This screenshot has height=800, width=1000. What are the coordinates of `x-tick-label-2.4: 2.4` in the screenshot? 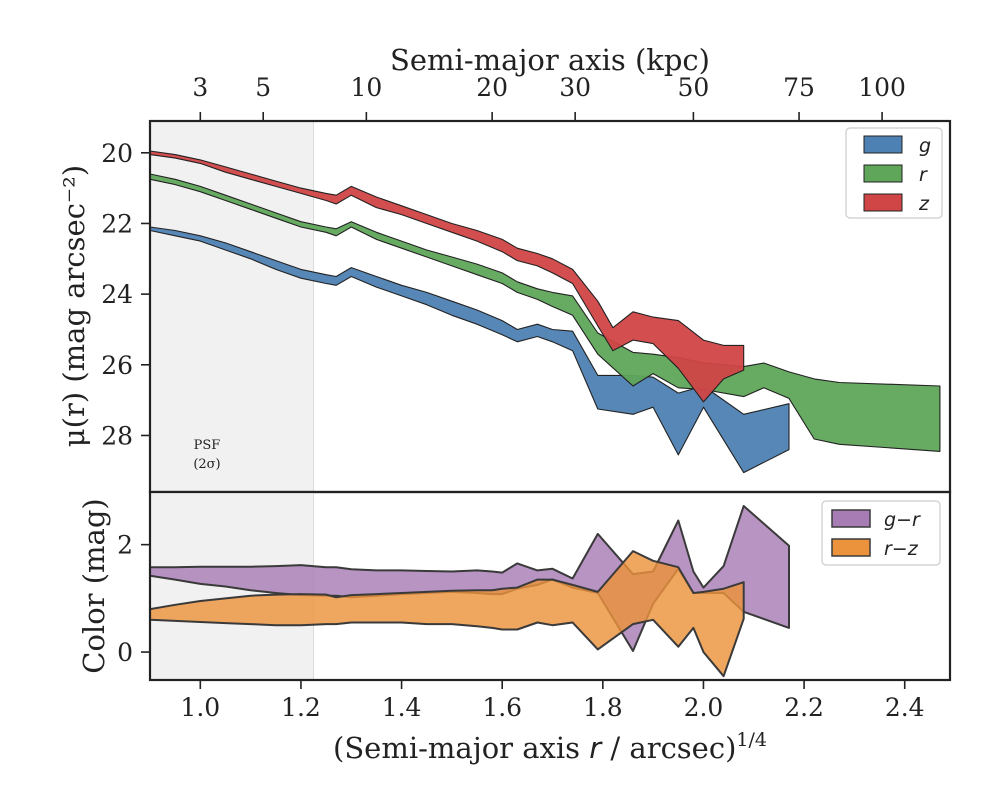 It's located at (905, 707).